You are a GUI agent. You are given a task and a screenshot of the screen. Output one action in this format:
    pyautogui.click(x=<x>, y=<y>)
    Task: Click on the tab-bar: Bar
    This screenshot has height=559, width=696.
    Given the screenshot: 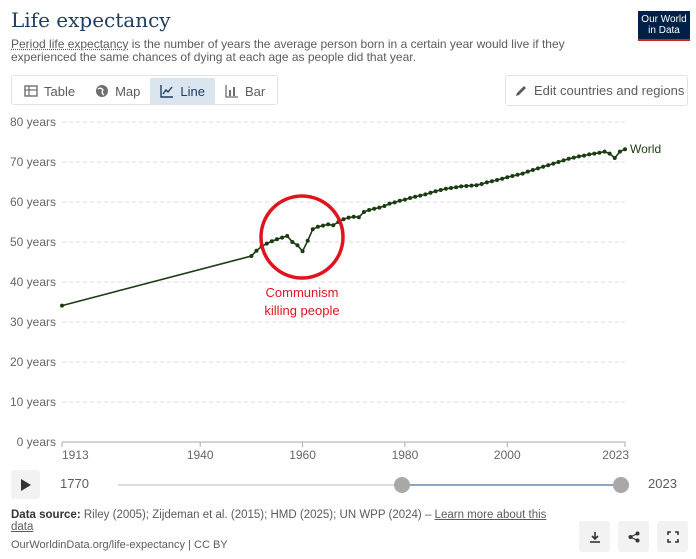 What is the action you would take?
    pyautogui.click(x=245, y=91)
    